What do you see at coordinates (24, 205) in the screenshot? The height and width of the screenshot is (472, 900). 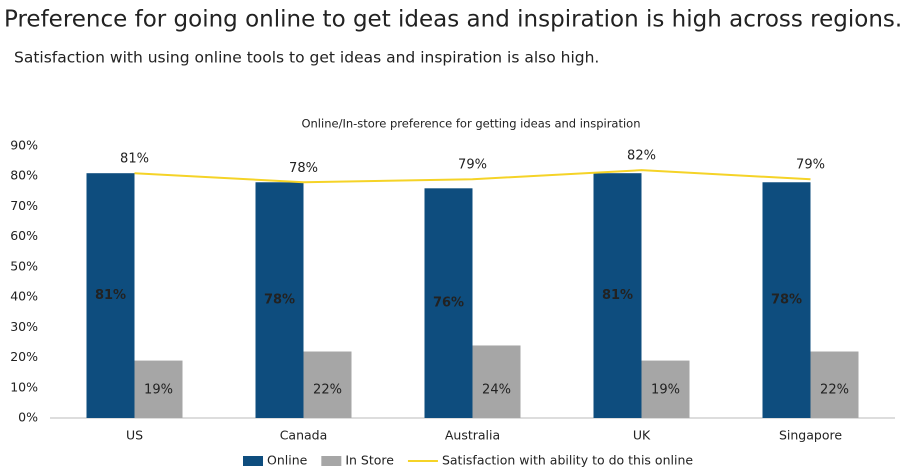 I see `y-tick-label: 70%` at bounding box center [24, 205].